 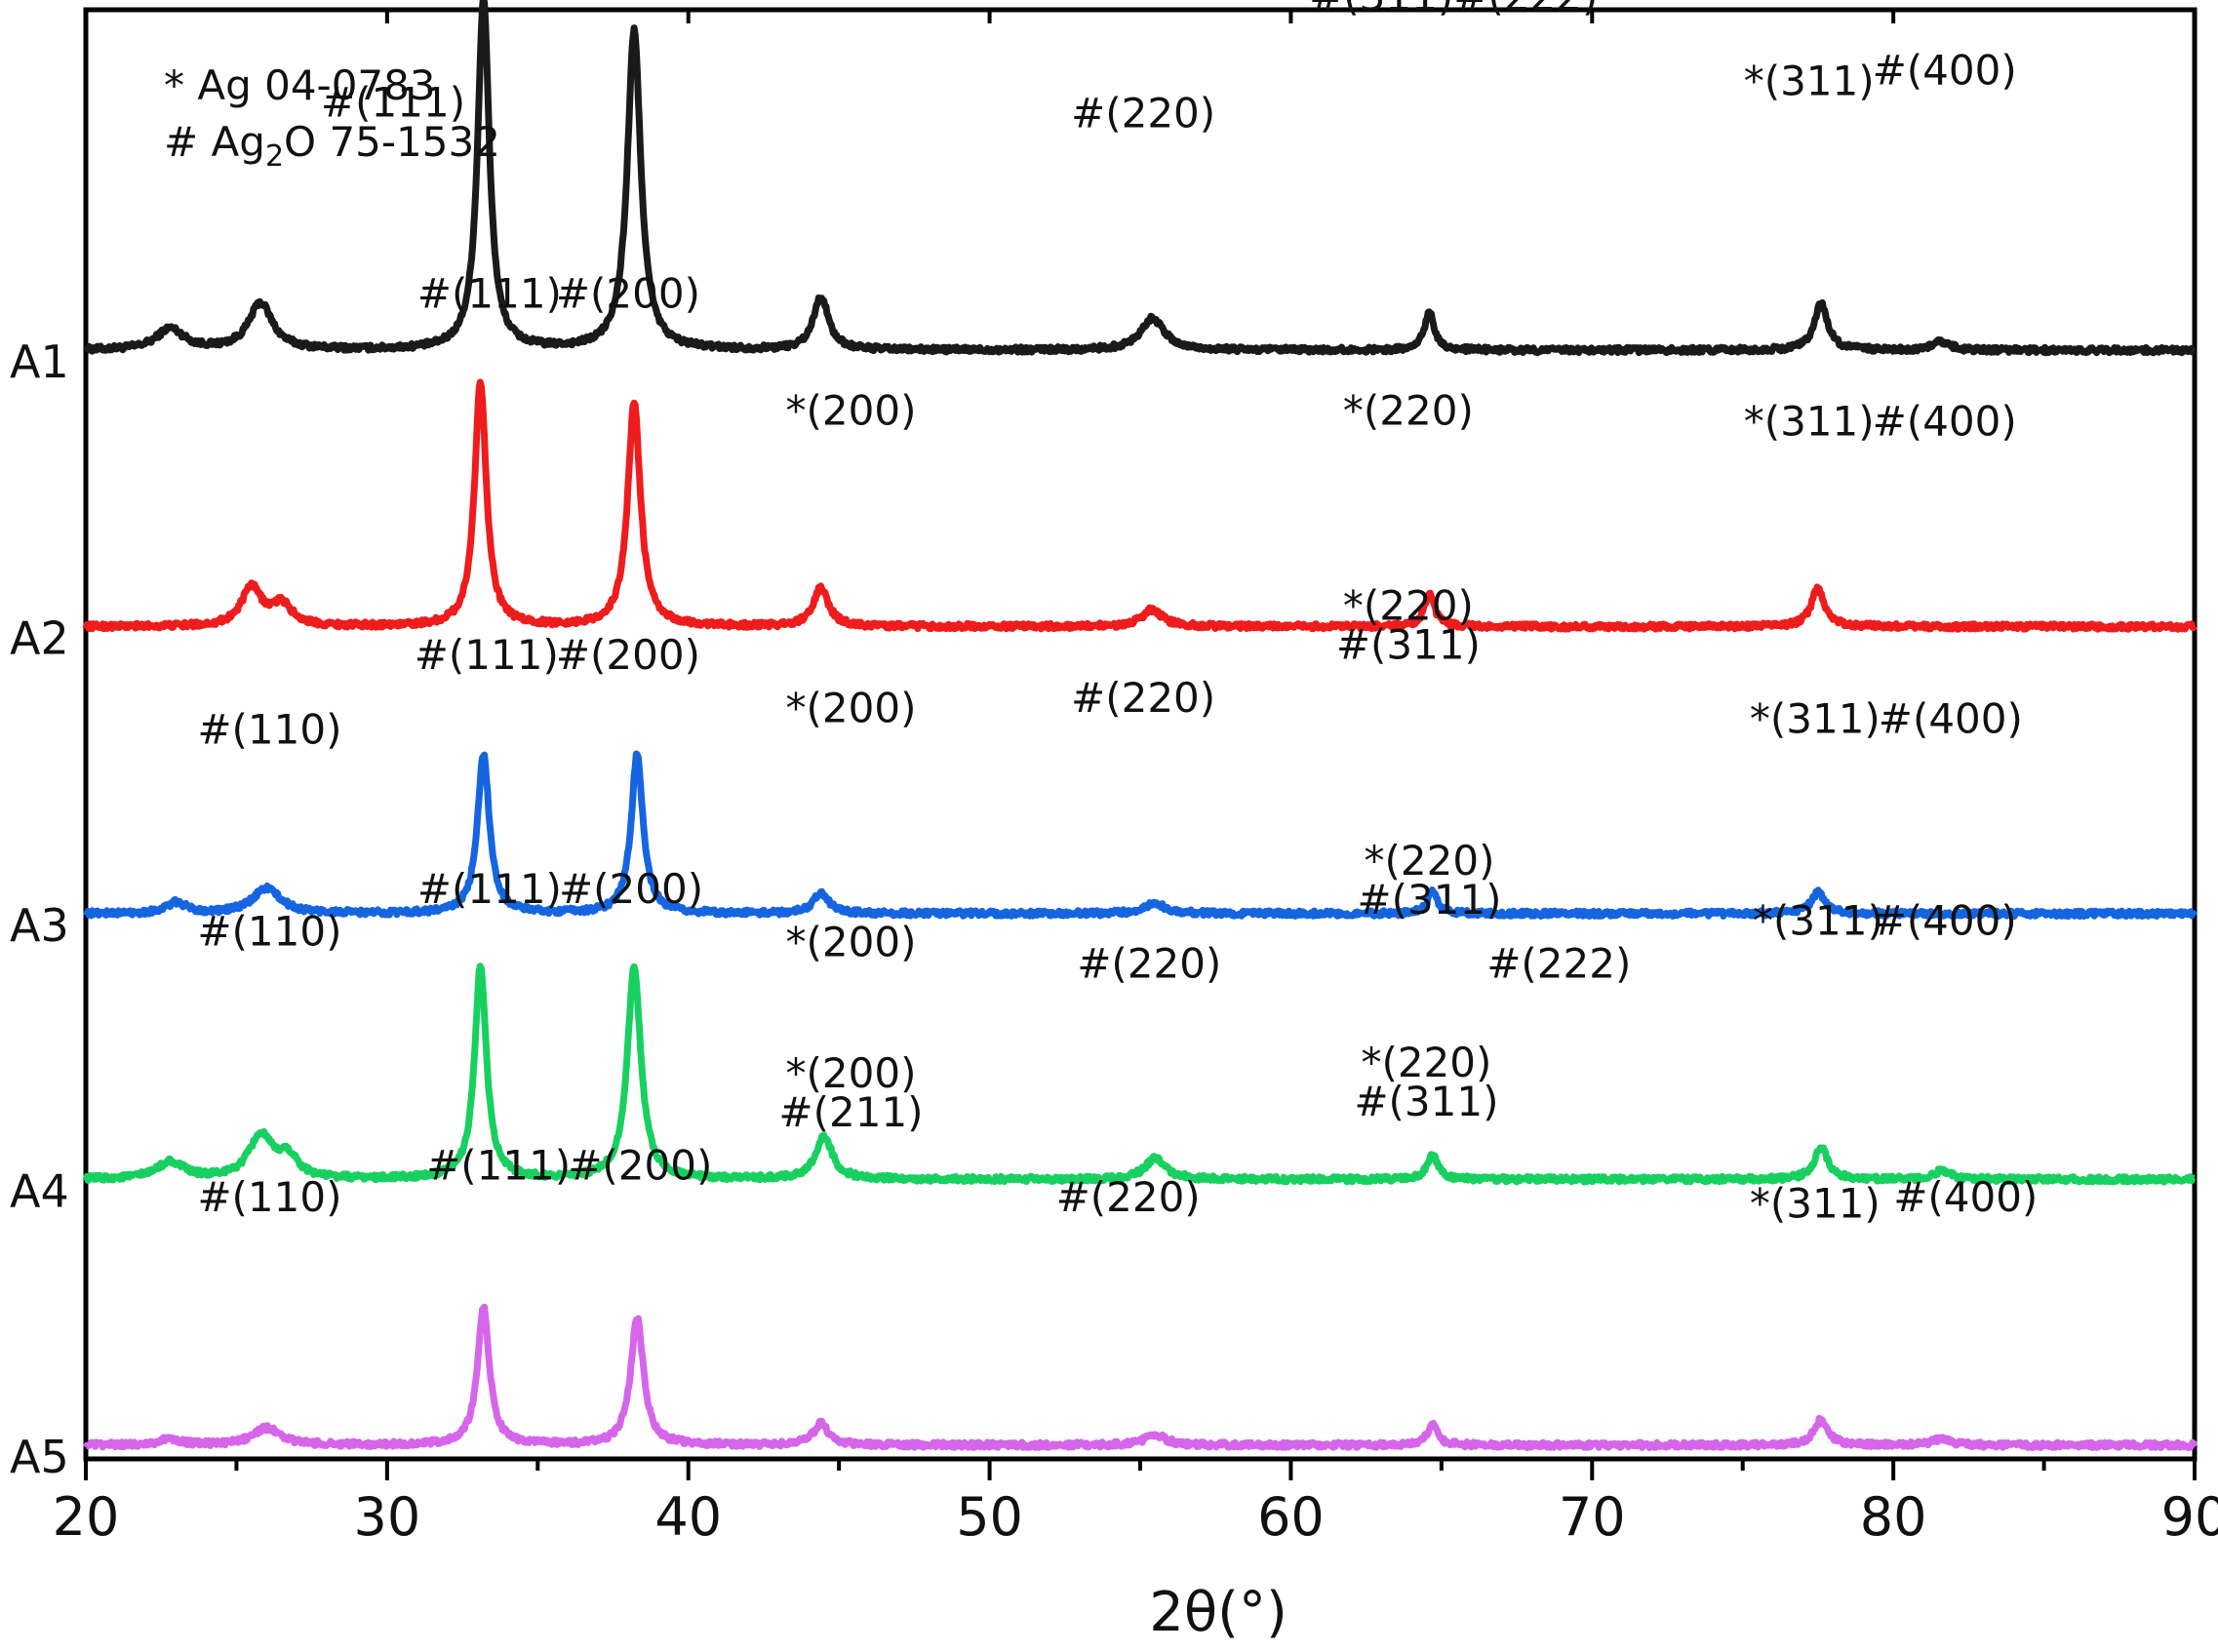 I want to click on peak-annotation: *(220)#(311)#(222), so click(x=1453, y=10).